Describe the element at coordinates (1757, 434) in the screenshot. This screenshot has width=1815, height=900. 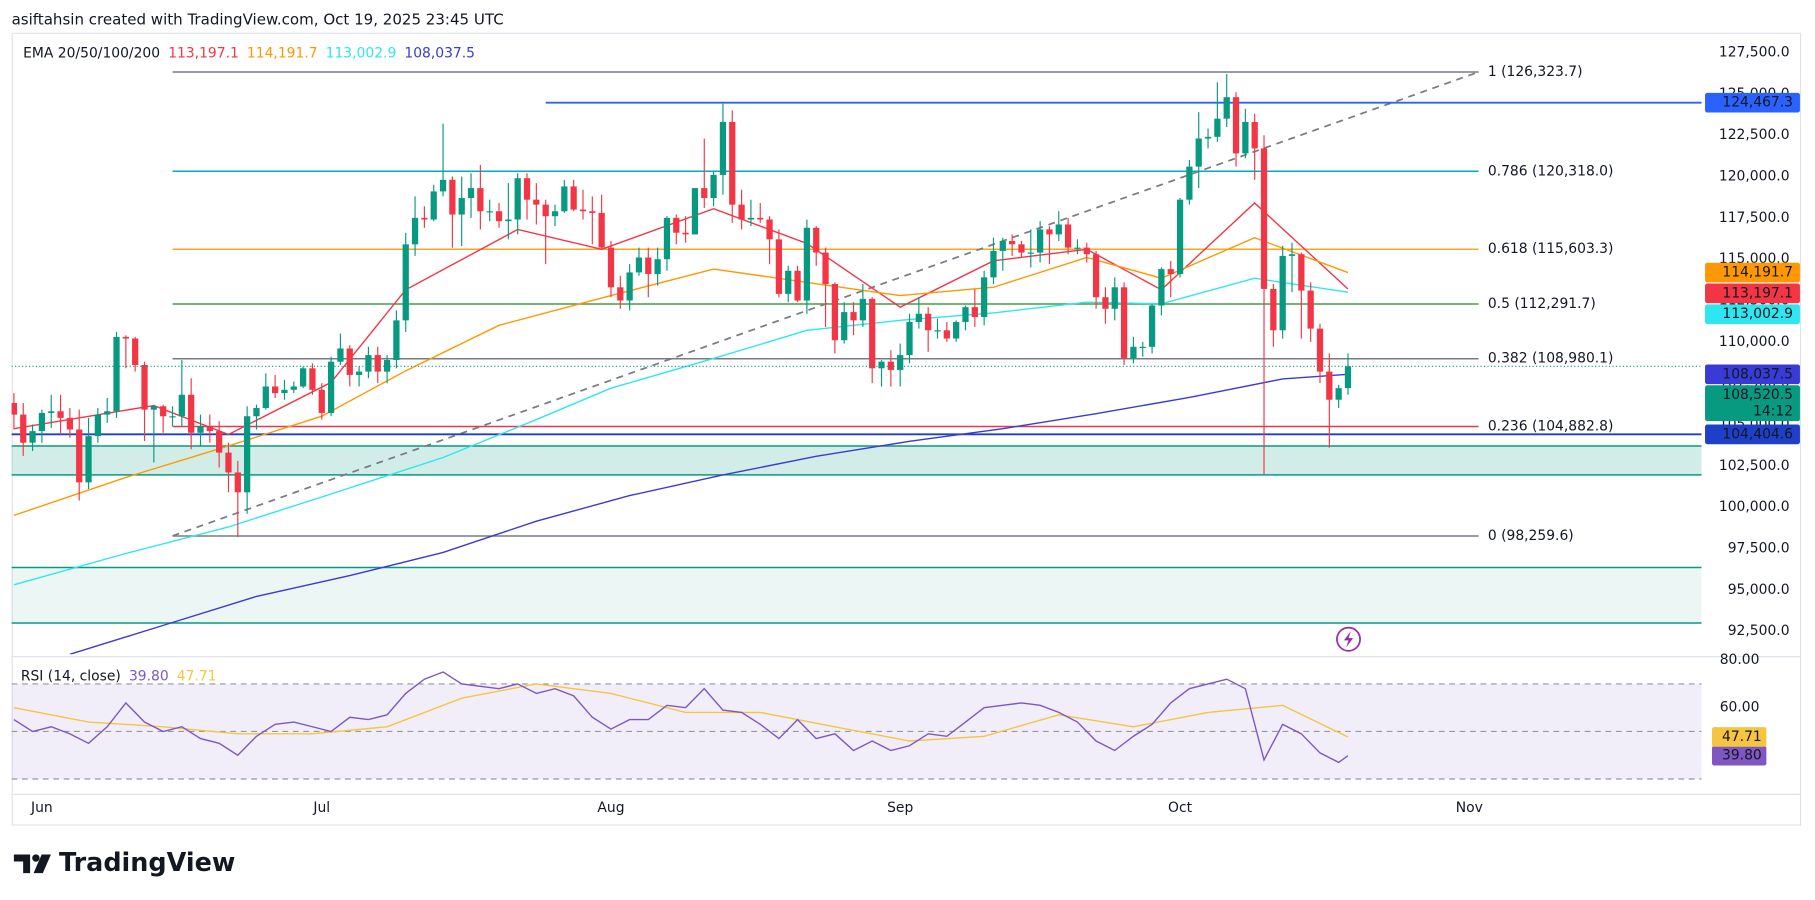
I see `price-box-label: 104,404.6` at that location.